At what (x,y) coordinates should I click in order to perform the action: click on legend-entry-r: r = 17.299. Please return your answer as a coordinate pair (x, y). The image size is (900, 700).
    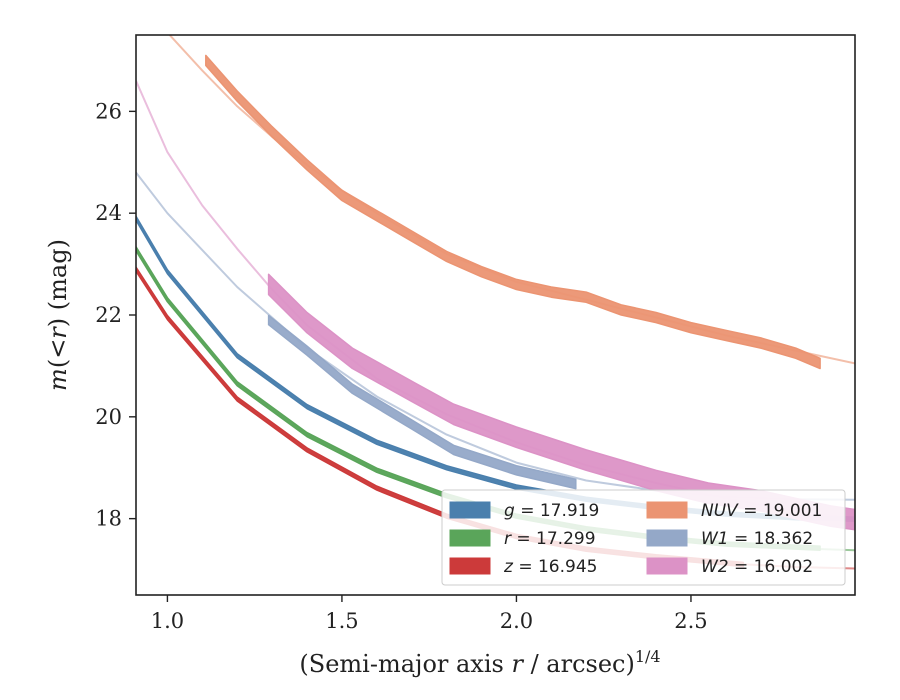
    Looking at the image, I should click on (550, 539).